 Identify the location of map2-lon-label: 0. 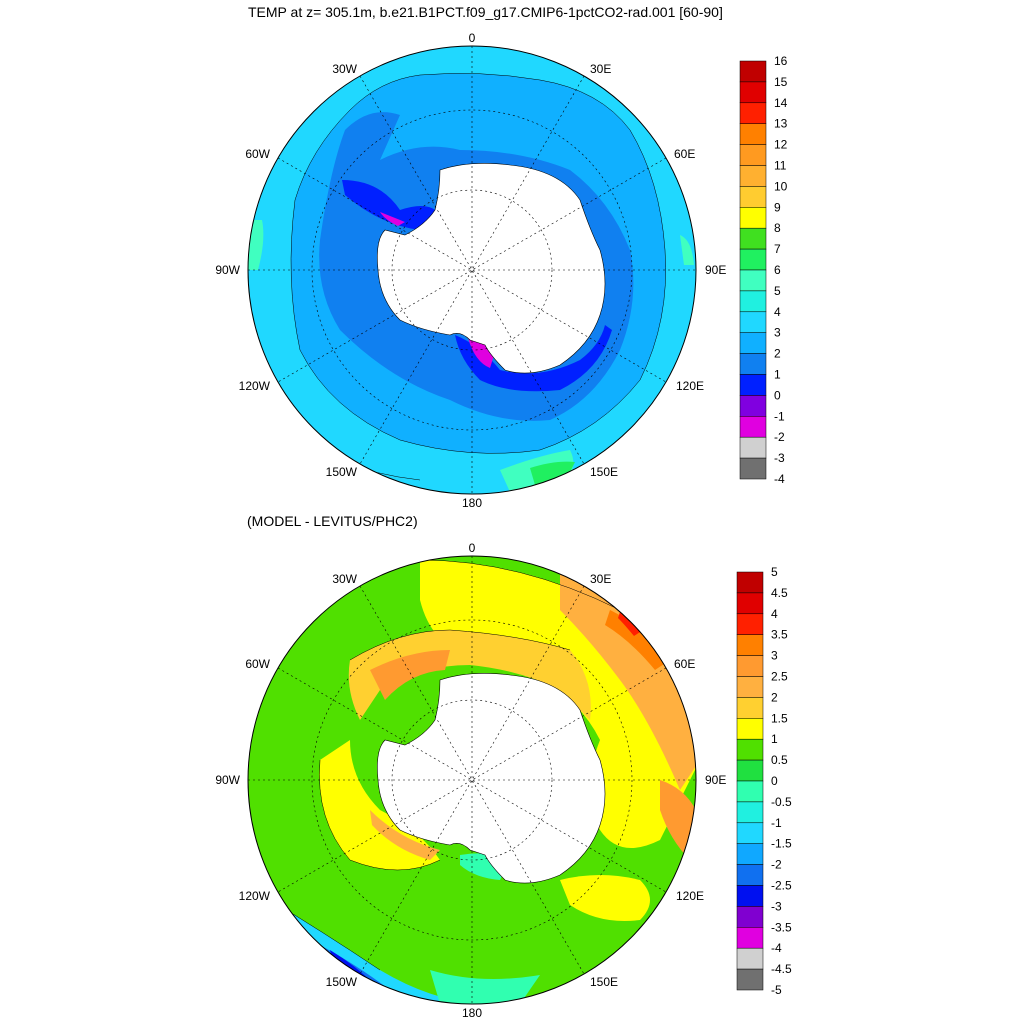
(472, 548).